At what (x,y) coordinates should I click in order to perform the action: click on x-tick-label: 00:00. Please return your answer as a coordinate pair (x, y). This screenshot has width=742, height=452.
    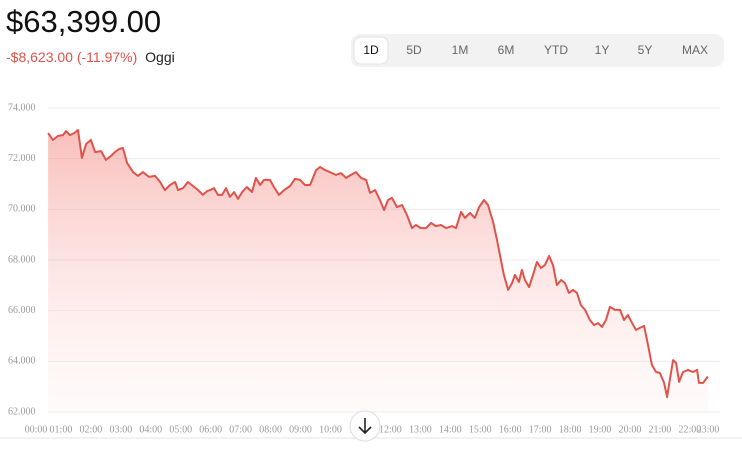
    Looking at the image, I should click on (36, 429).